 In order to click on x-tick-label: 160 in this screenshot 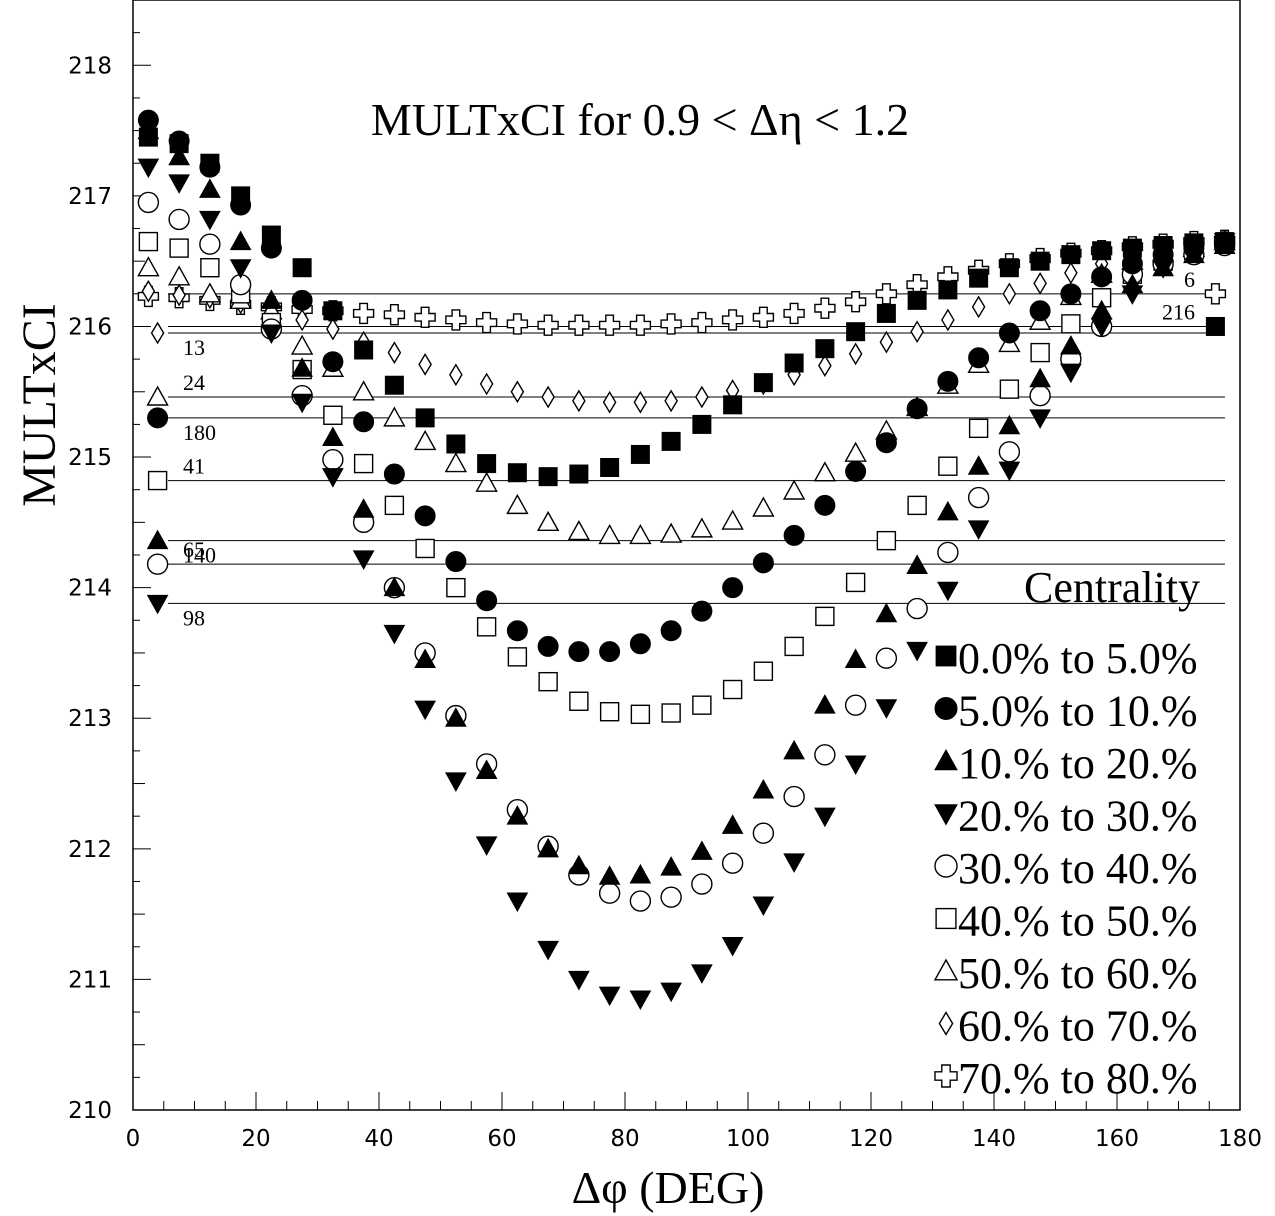, I will do `click(1117, 1139)`.